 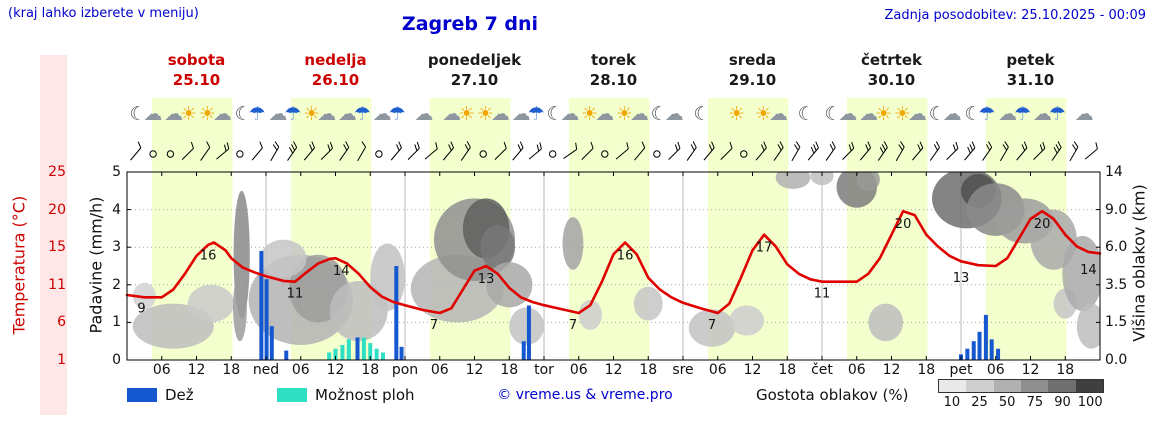 I want to click on day-header: četrtek 30.10, so click(x=891, y=70).